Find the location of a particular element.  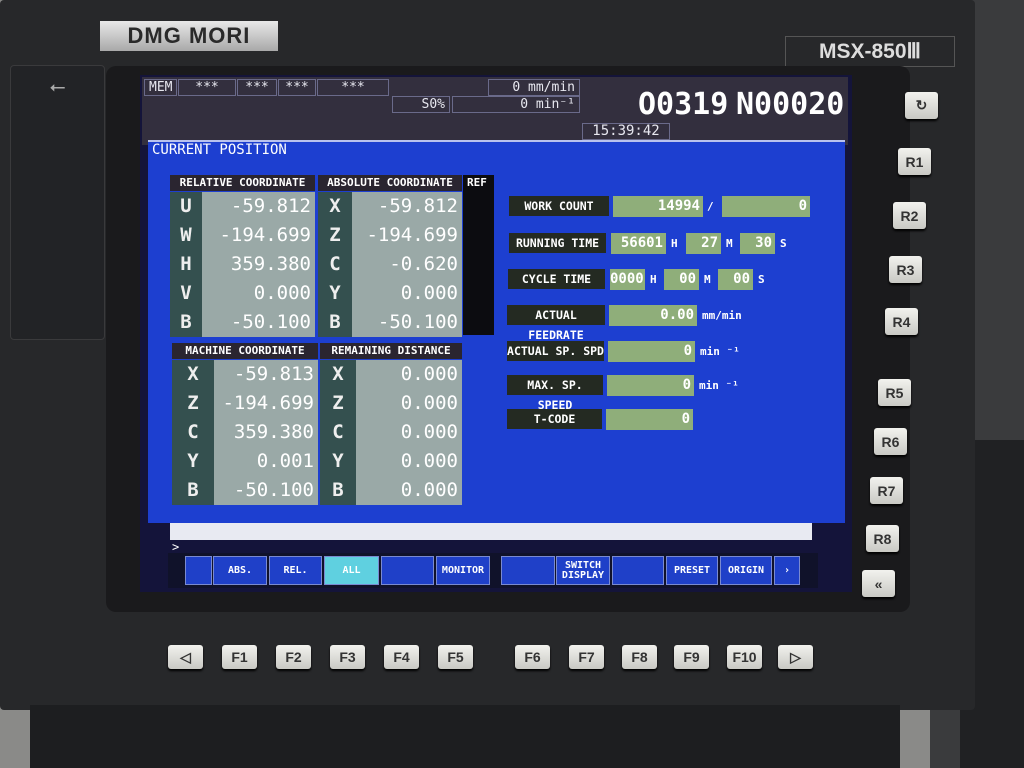

right-key-r1: R1 is located at coordinates (914, 161).